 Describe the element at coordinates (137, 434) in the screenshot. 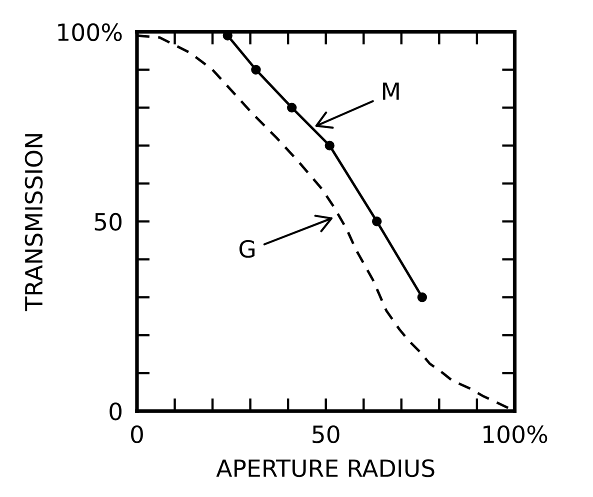

I see `x-tick-label: 0` at that location.